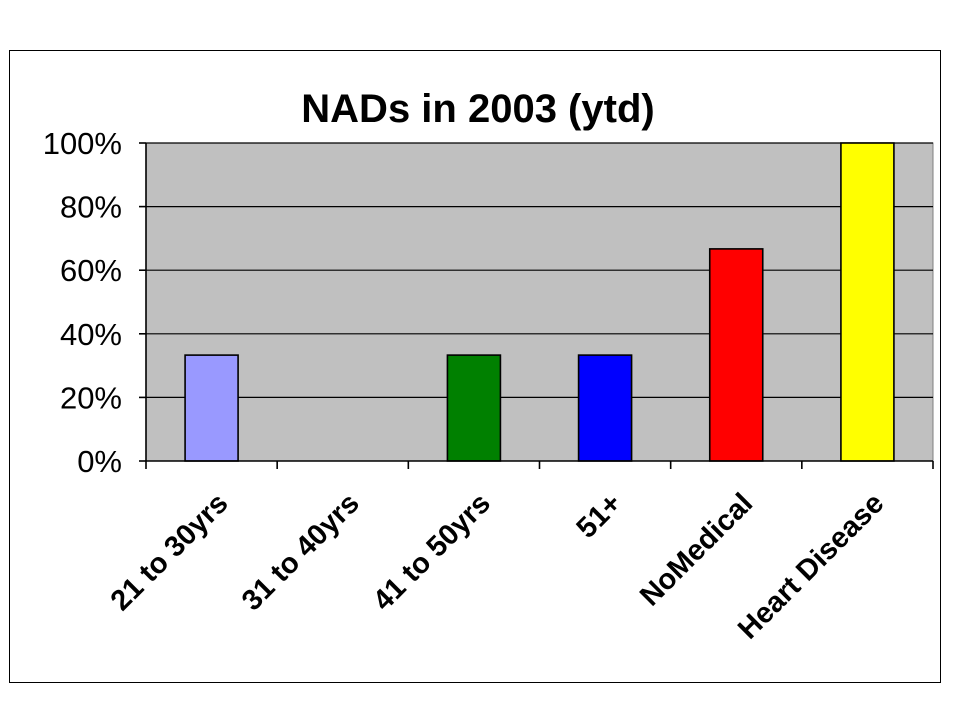 The image size is (960, 720). I want to click on y-tick-label: 100%, so click(82, 143).